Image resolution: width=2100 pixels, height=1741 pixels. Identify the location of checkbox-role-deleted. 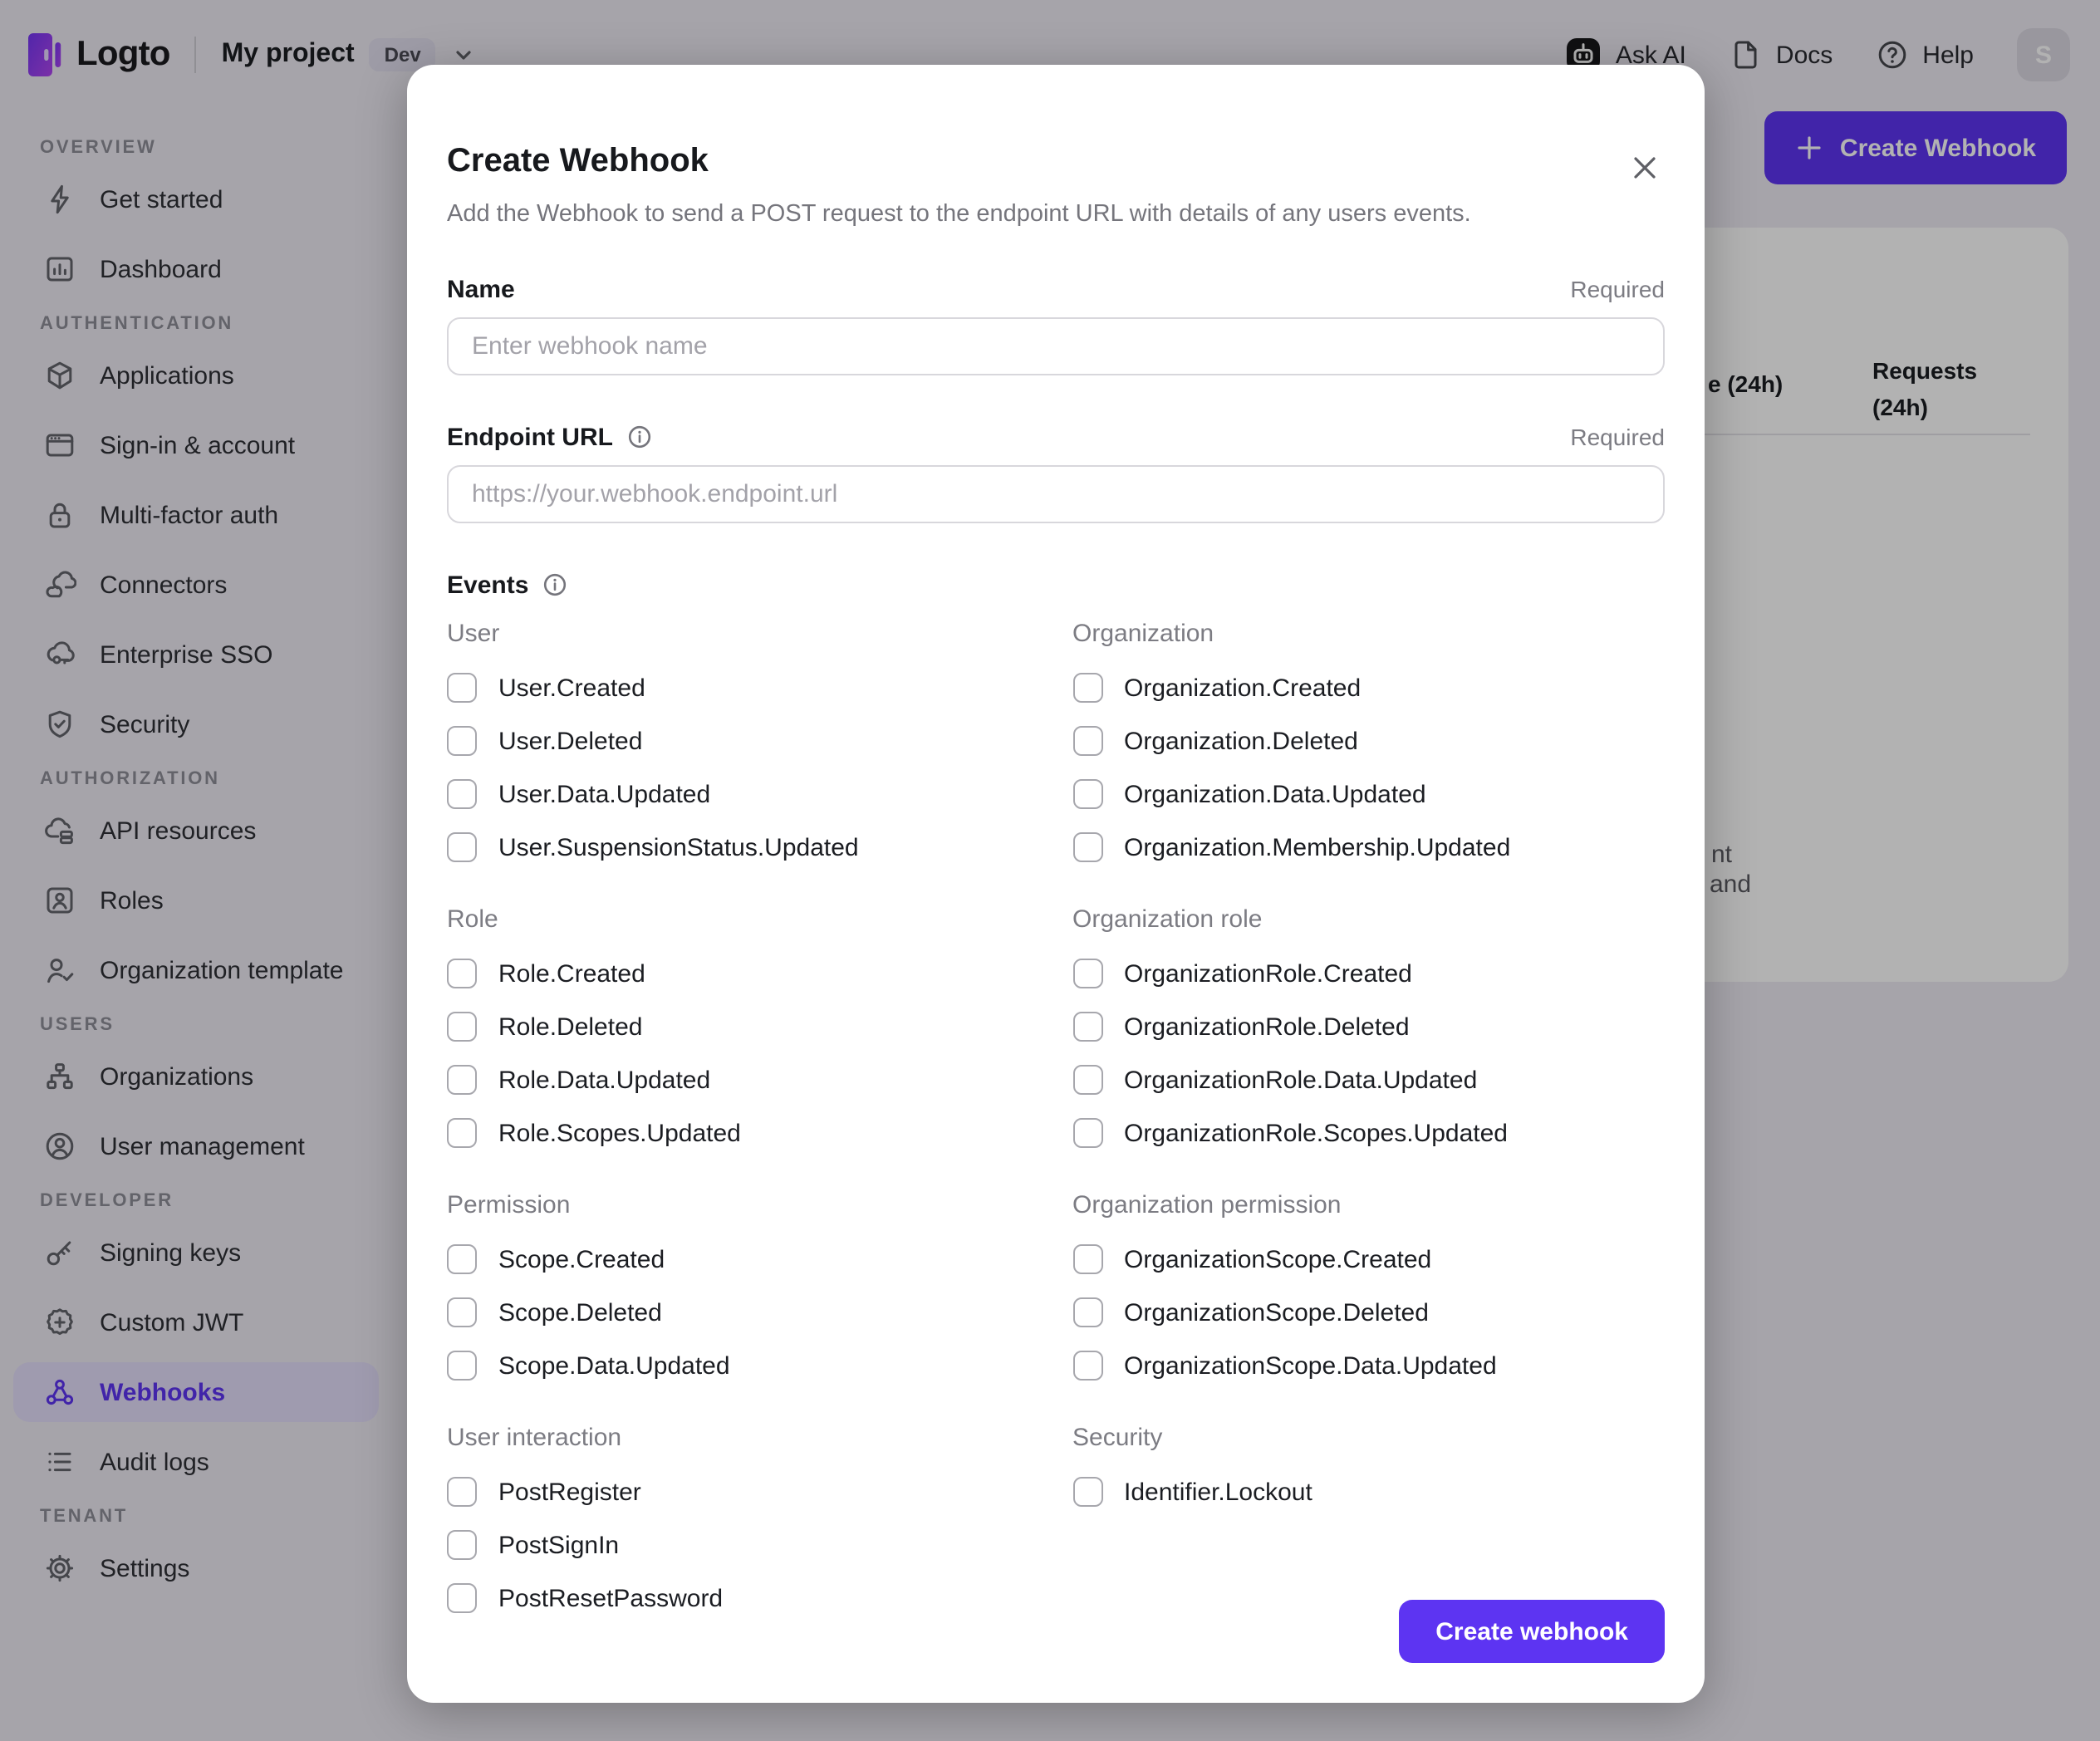
(462, 1027).